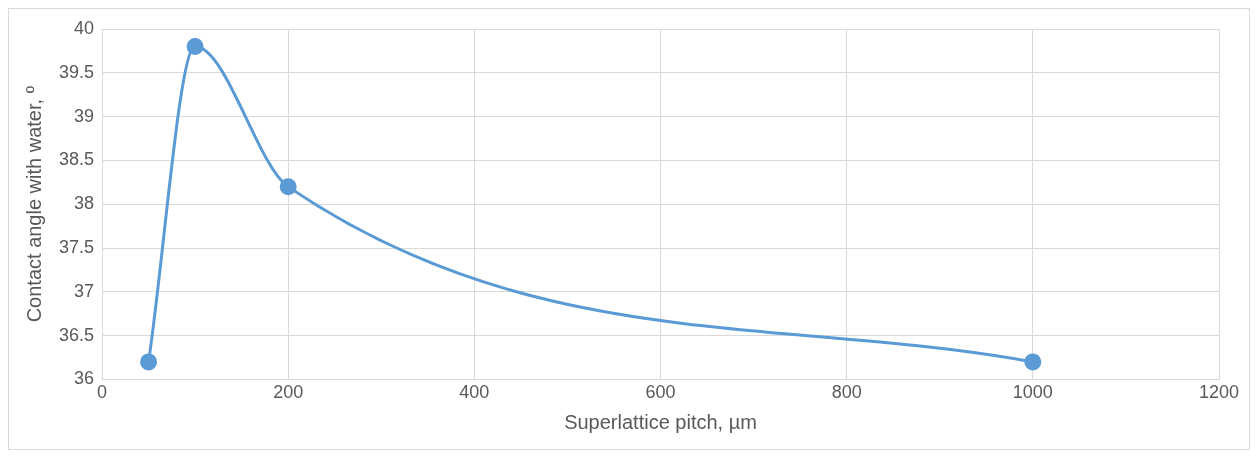  I want to click on y-axis-title: Contact angle with water, º, so click(33, 204).